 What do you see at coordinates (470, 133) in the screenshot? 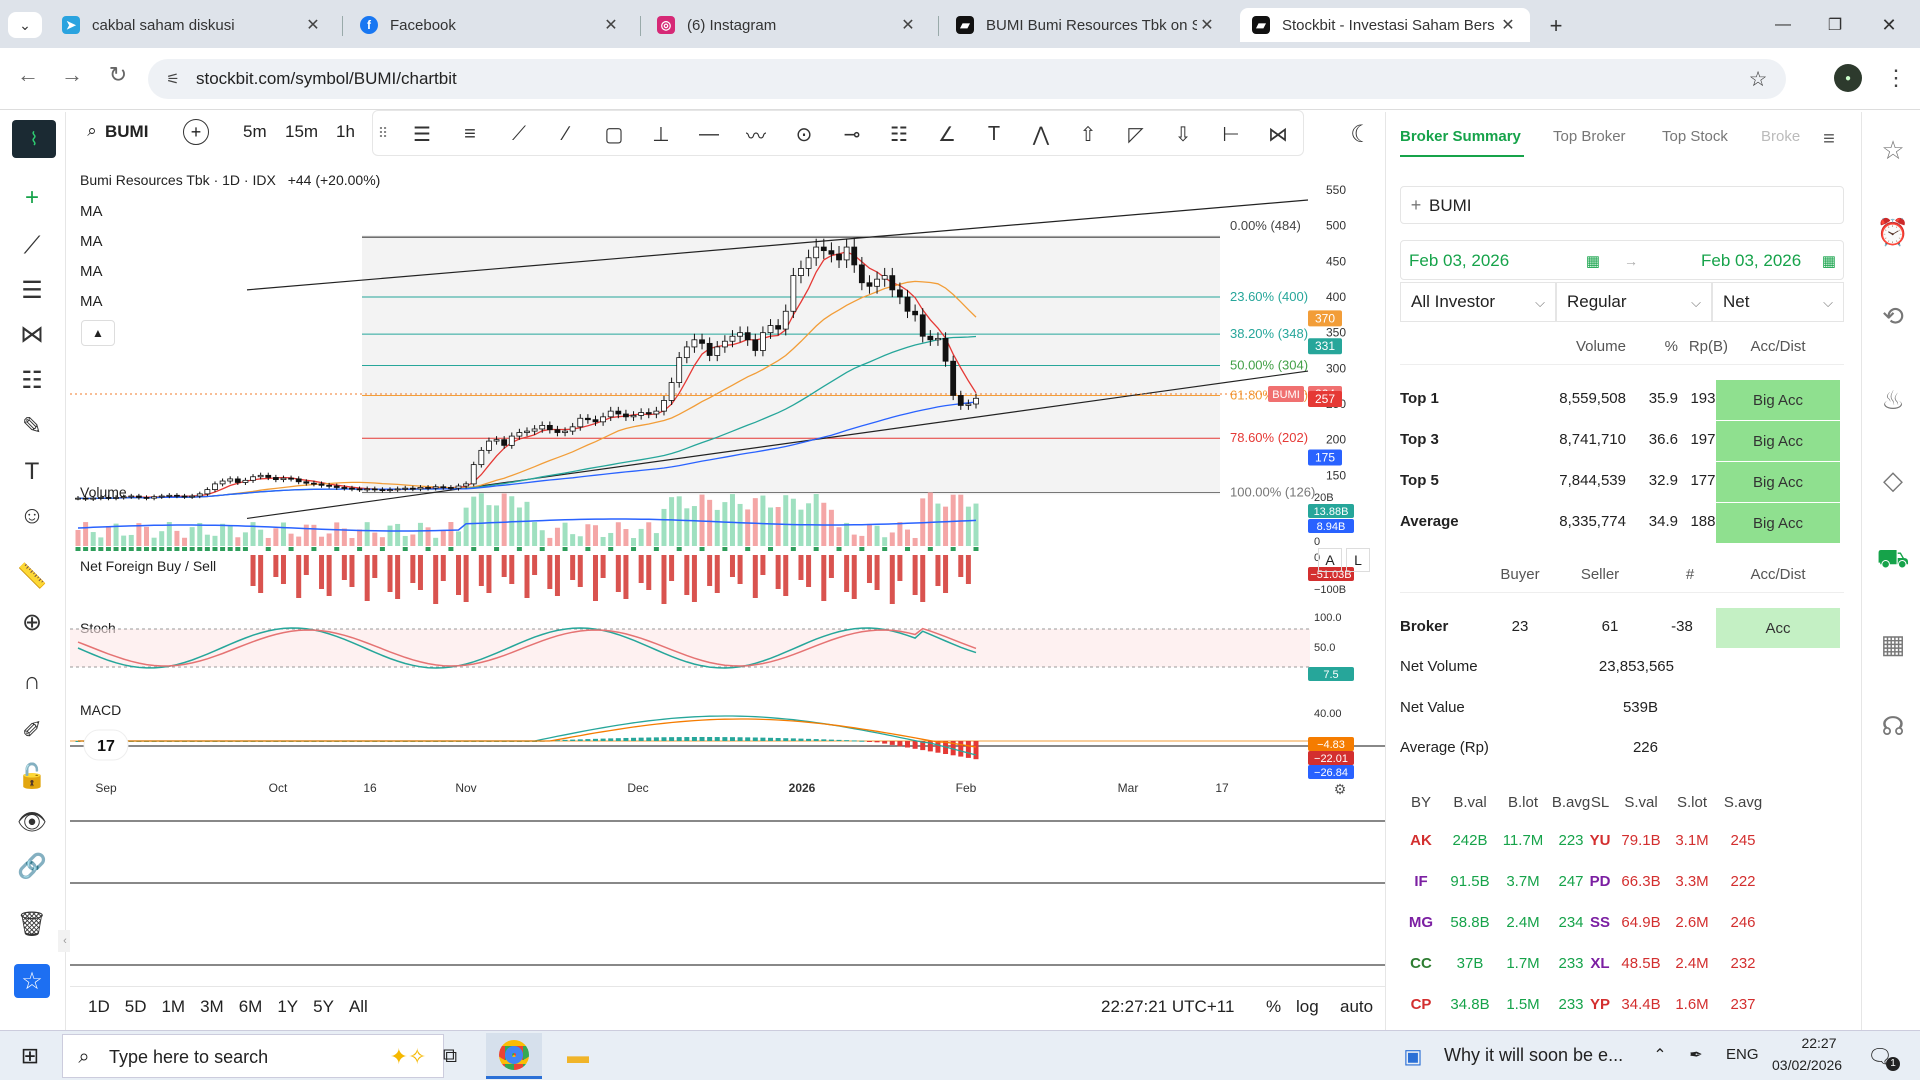
I see `lines-icon: ≡` at bounding box center [470, 133].